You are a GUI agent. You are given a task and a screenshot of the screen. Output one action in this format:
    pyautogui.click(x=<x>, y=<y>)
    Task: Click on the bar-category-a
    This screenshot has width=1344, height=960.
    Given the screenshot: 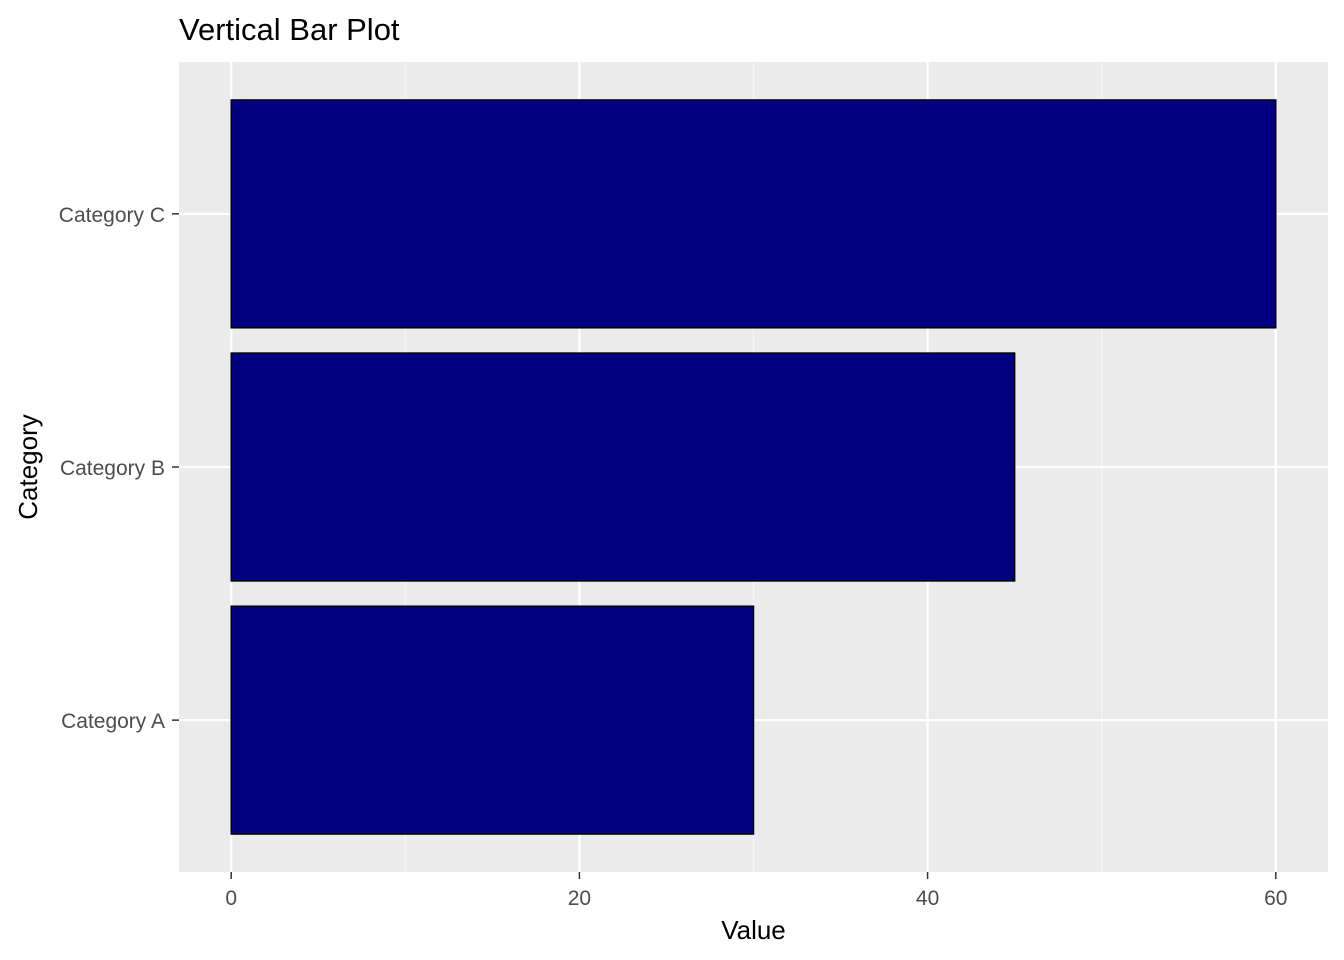 What is the action you would take?
    pyautogui.click(x=492, y=720)
    